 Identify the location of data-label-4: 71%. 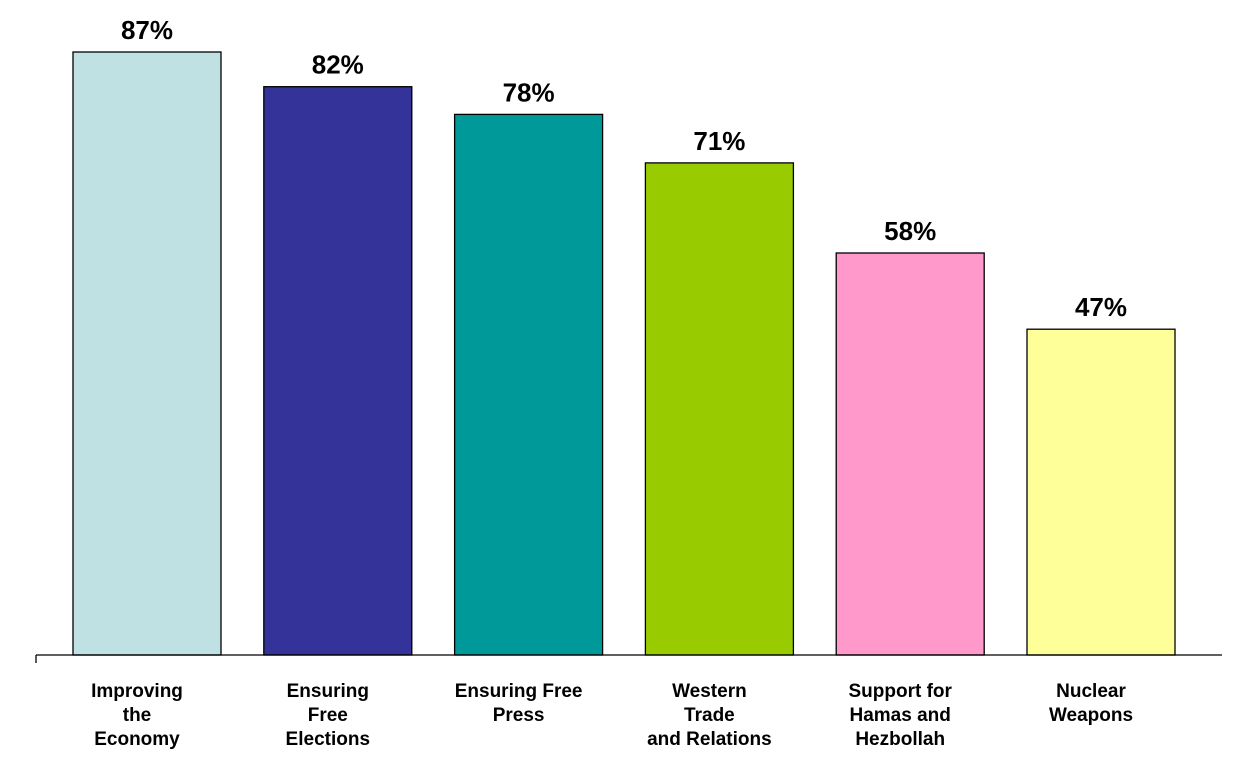
(719, 141).